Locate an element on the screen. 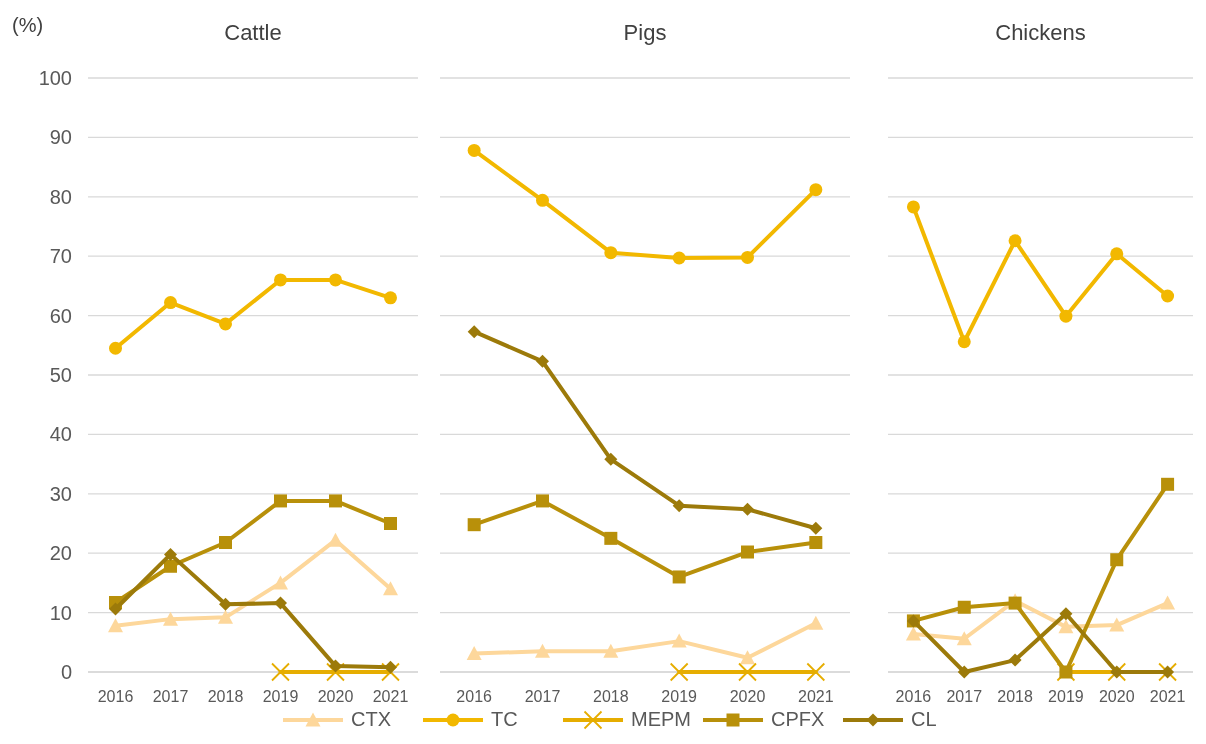 The height and width of the screenshot is (744, 1206). y-tick-label: 90 is located at coordinates (60, 137).